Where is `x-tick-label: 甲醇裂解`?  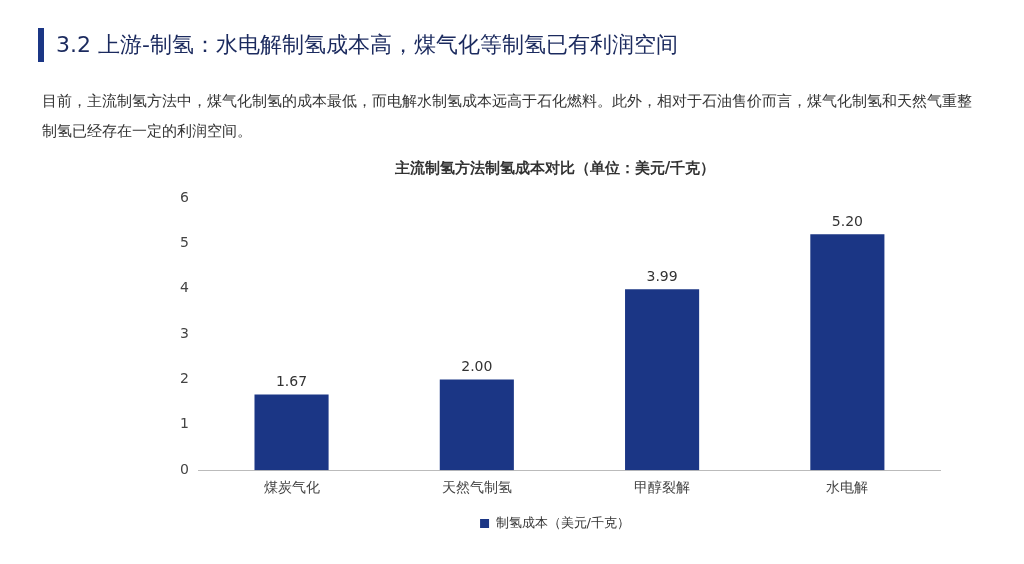
x-tick-label: 甲醇裂解 is located at coordinates (662, 487).